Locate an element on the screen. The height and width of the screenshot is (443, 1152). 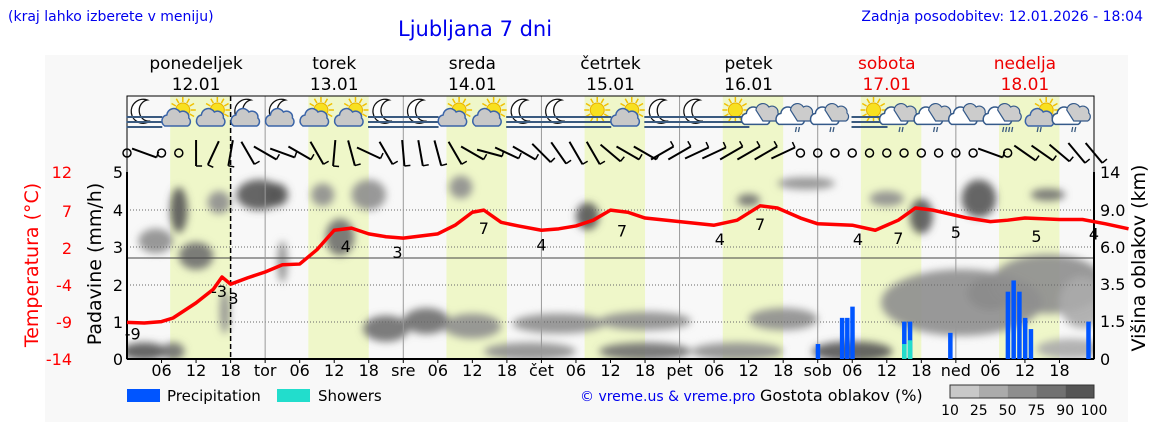
showers-bar is located at coordinates (904, 351).